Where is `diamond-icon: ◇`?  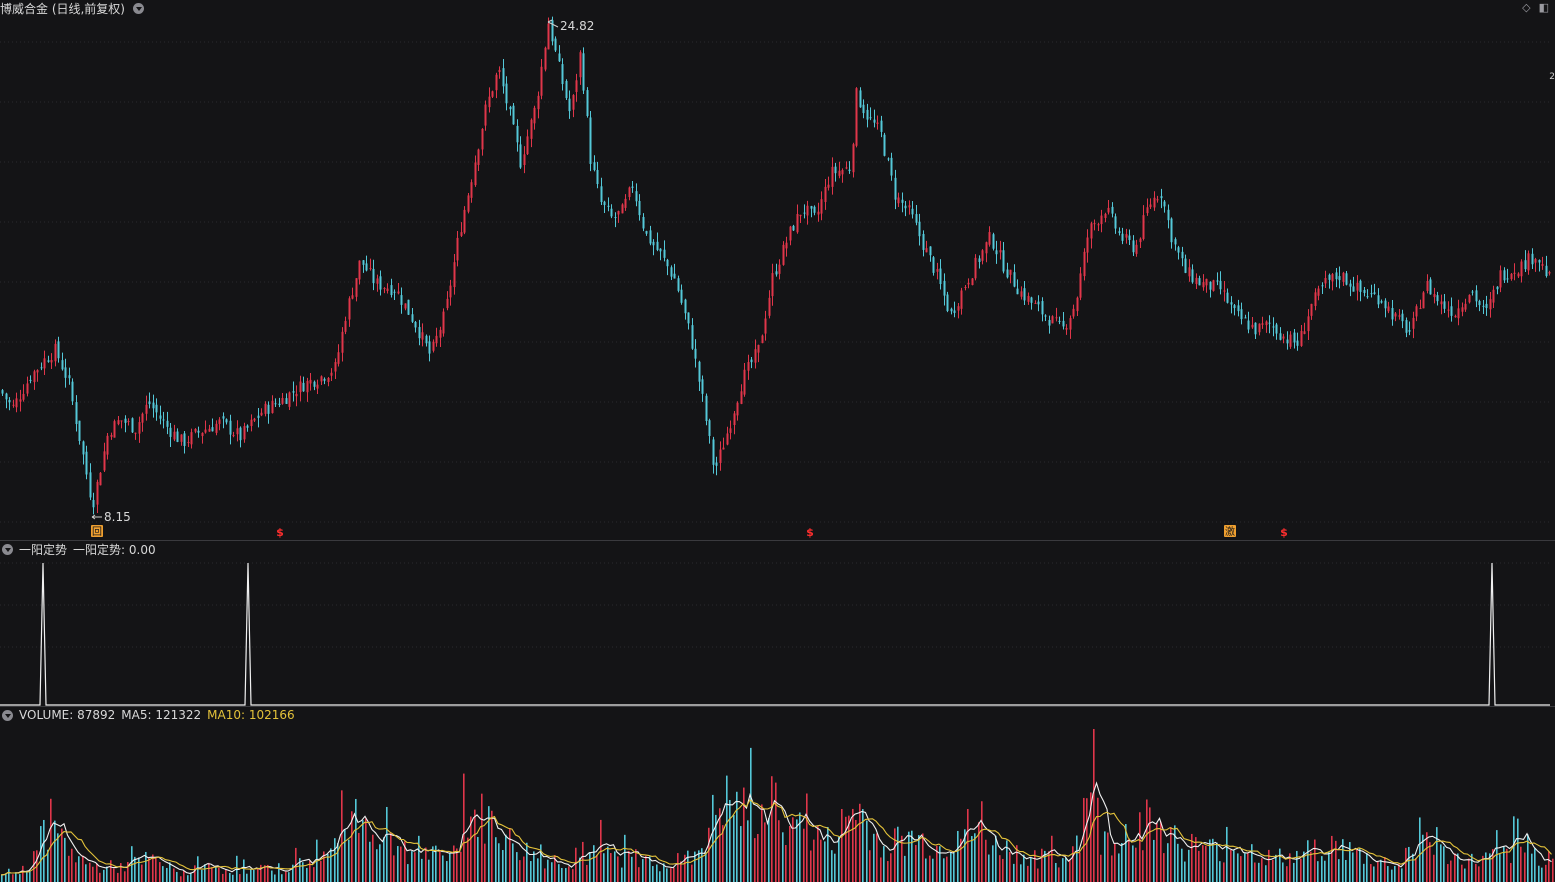
diamond-icon: ◇ is located at coordinates (1526, 7).